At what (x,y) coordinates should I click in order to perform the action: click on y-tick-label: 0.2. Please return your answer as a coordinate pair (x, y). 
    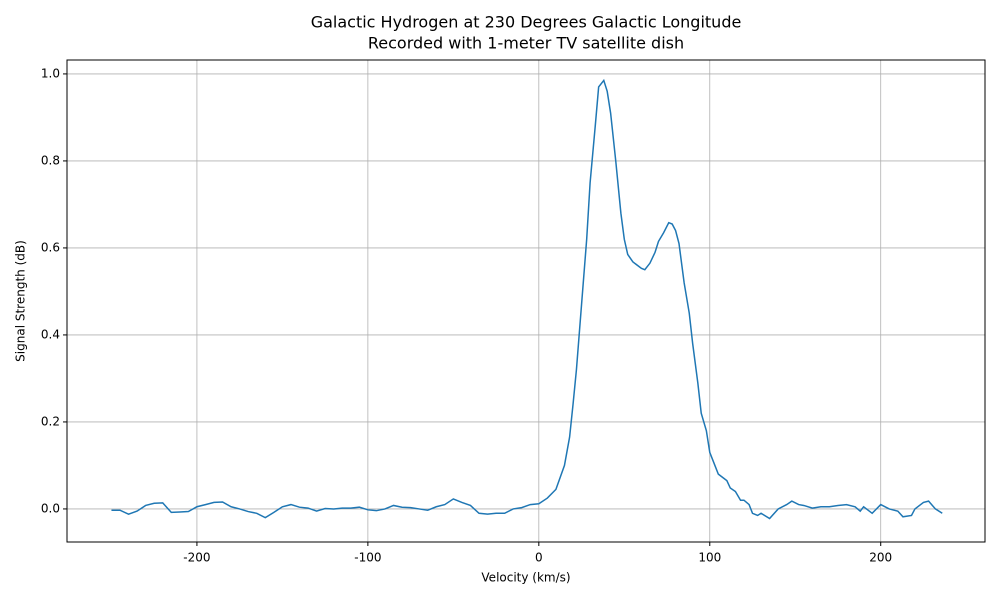
    Looking at the image, I should click on (50, 421).